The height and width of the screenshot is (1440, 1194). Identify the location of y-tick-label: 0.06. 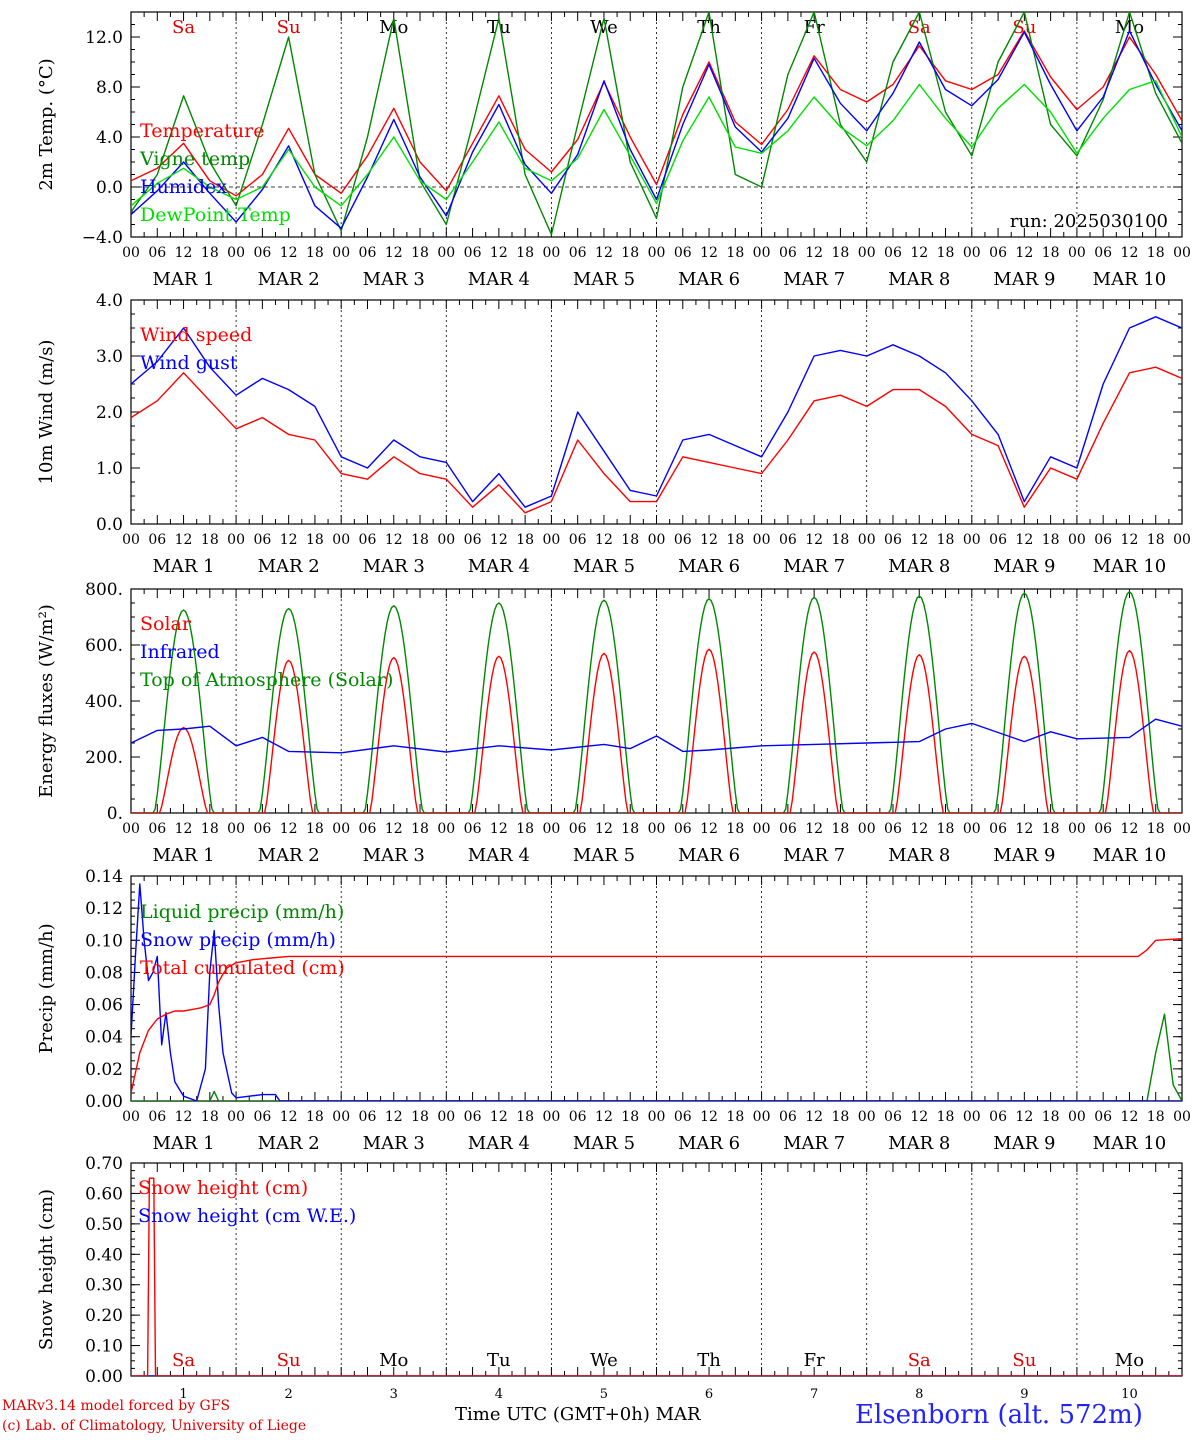
(104, 1006).